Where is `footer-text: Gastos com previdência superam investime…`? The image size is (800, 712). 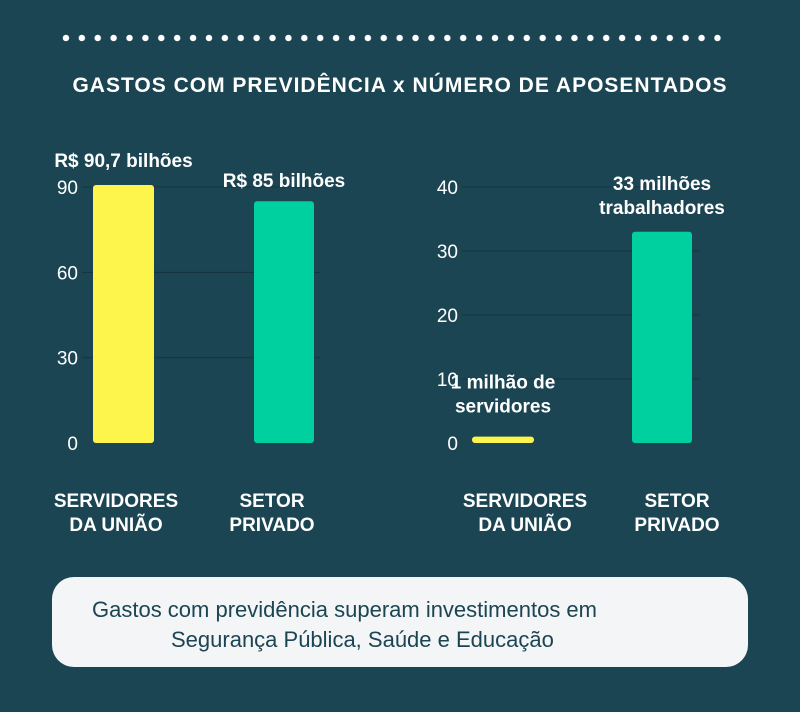
footer-text: Gastos com previdência superam investime… is located at coordinates (402, 625).